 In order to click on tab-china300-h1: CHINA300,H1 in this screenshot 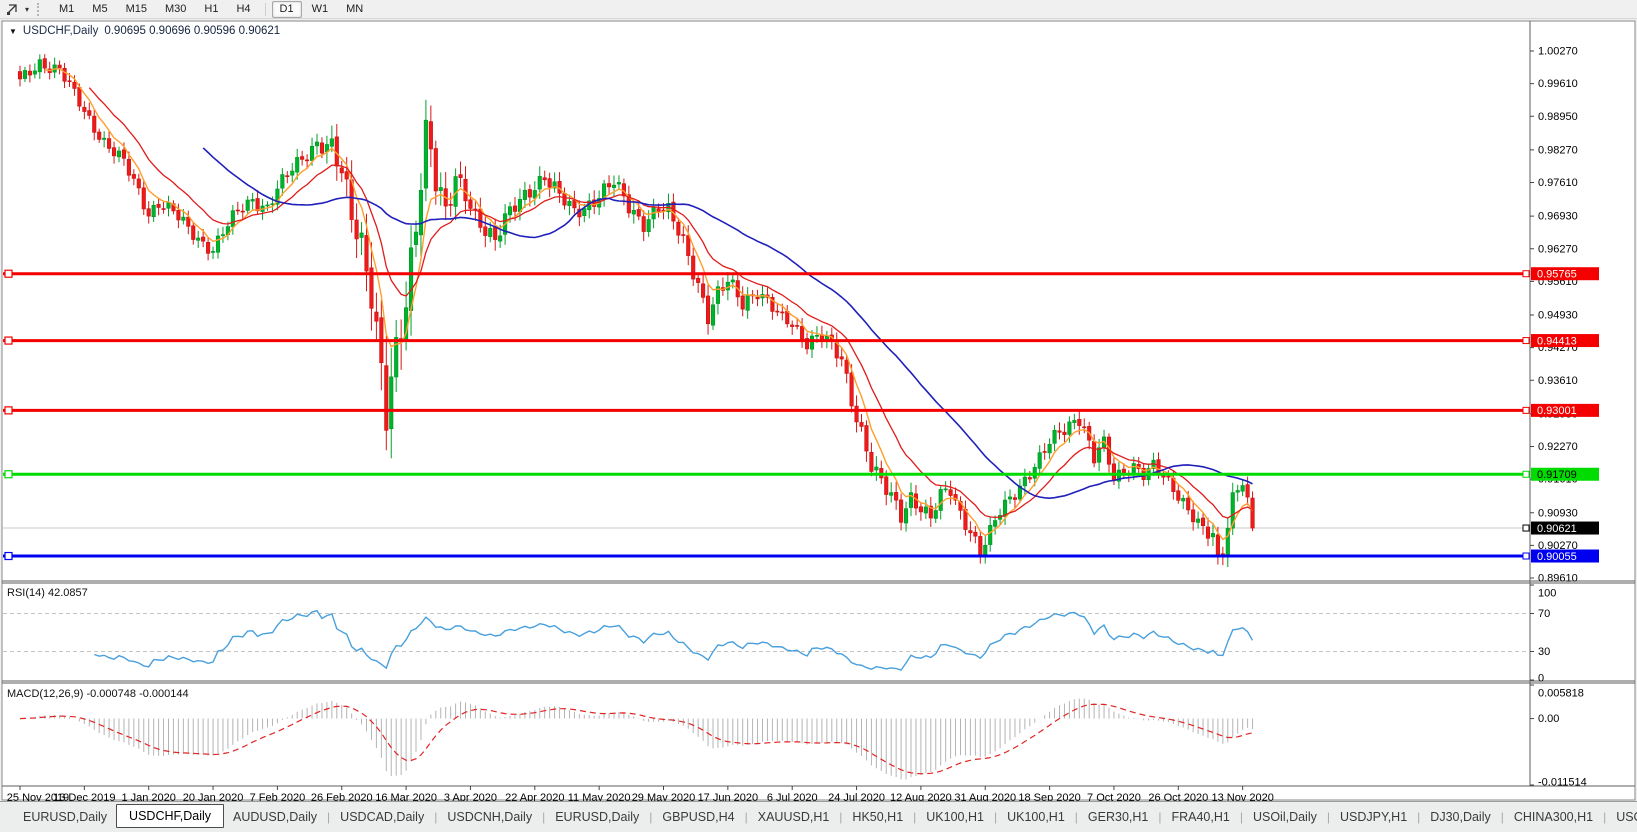, I will do `click(1553, 817)`.